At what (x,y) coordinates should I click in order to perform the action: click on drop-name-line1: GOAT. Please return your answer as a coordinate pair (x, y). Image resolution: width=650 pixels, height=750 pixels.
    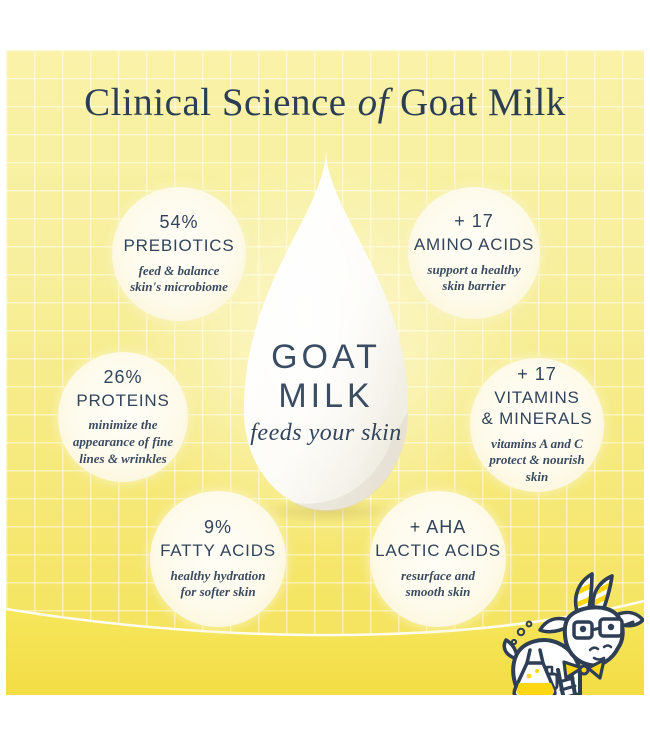
    Looking at the image, I should click on (326, 357).